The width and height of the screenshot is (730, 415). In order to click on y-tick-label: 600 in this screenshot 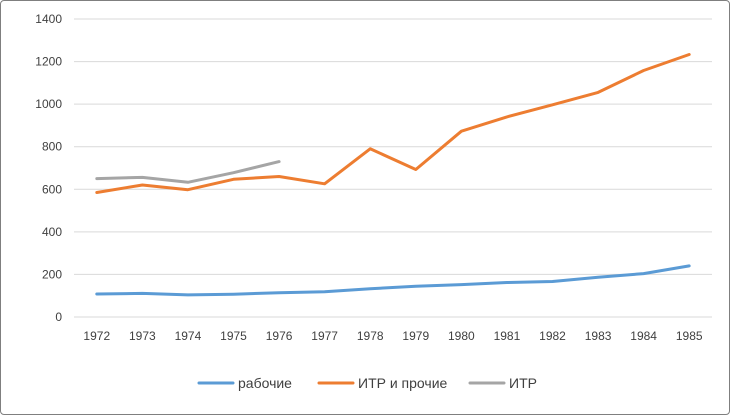, I will do `click(52, 189)`.